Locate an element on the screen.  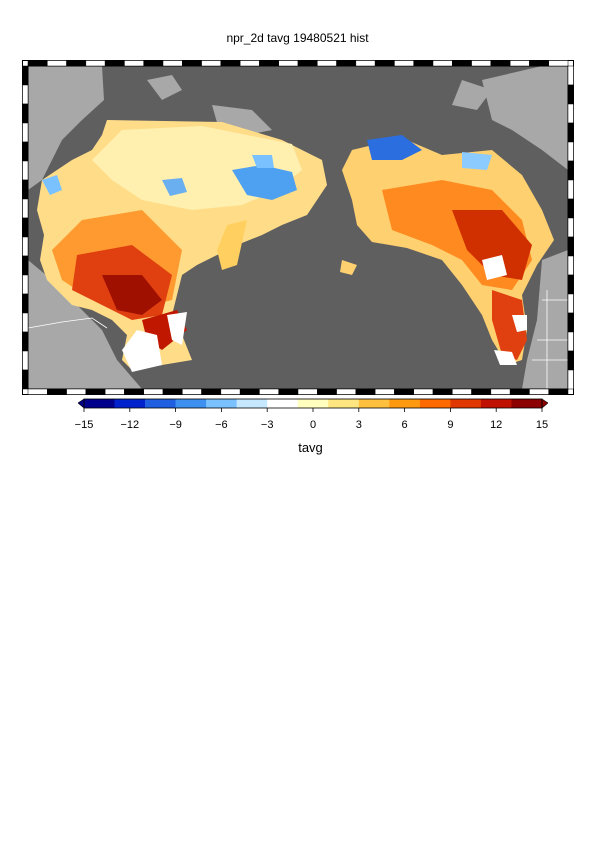
colorbar-tickmarks is located at coordinates (313, 410).